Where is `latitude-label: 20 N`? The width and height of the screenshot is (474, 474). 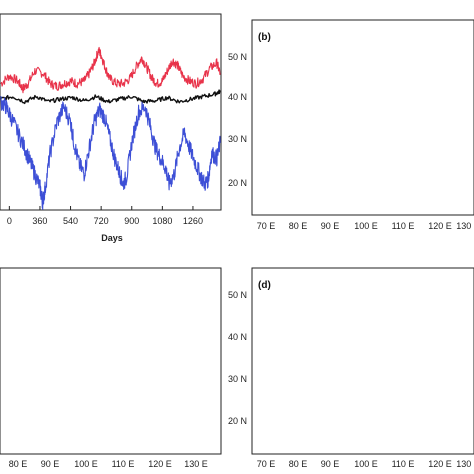 latitude-label: 20 N is located at coordinates (237, 183).